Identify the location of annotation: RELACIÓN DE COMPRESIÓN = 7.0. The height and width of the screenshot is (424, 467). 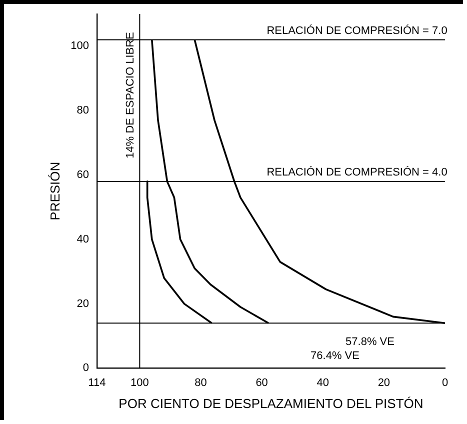
(357, 30).